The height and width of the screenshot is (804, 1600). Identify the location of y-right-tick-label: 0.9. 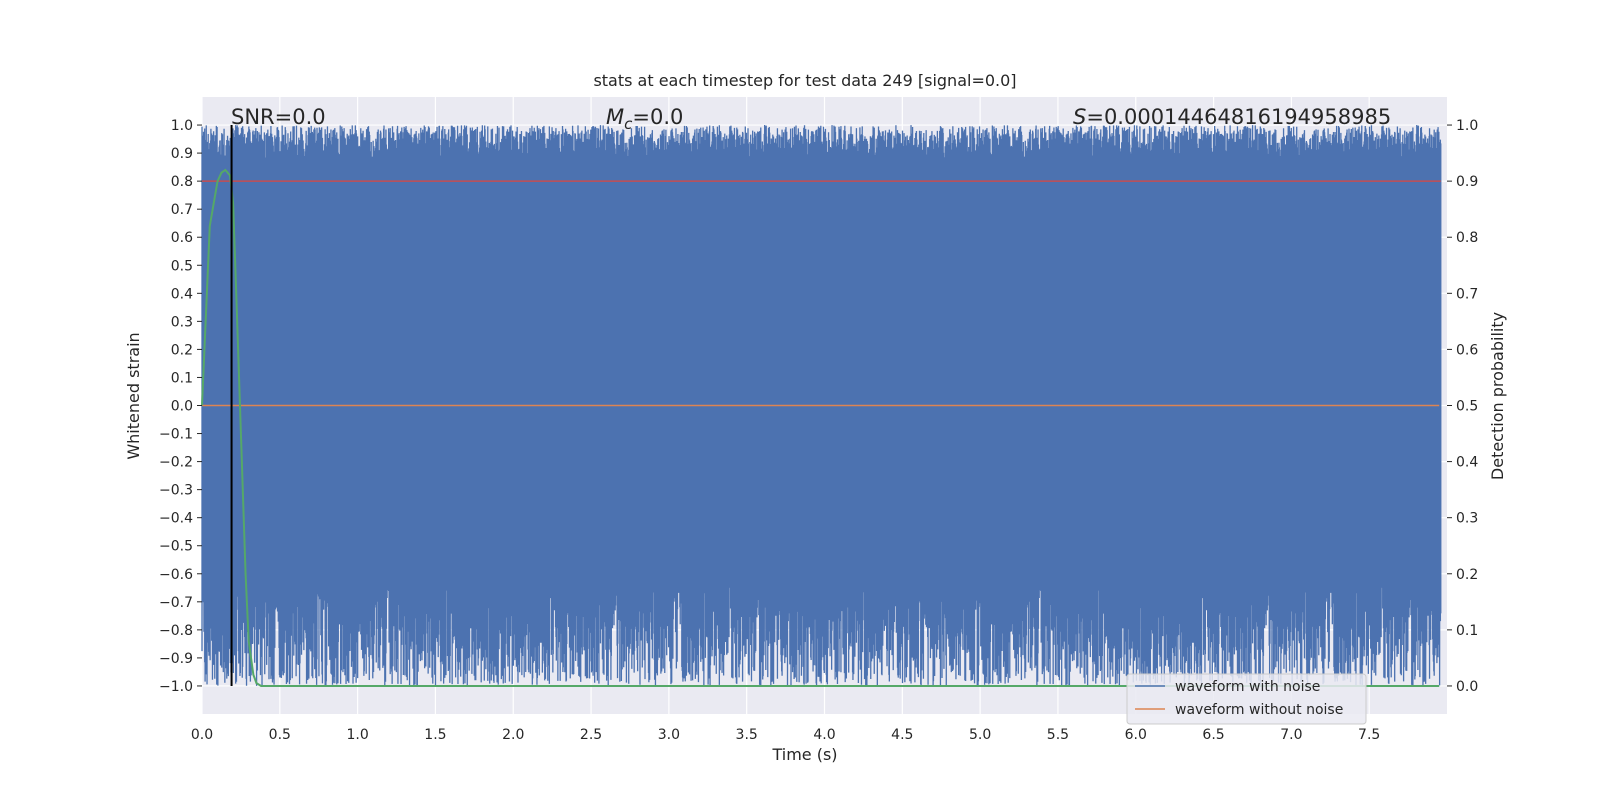
(1467, 182).